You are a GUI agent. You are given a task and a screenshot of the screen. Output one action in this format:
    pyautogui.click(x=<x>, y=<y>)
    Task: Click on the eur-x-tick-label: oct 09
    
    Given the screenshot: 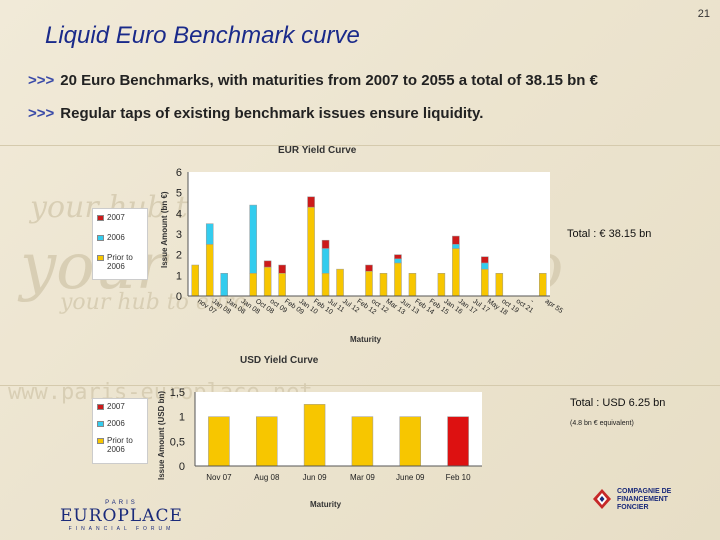 What is the action you would take?
    pyautogui.click(x=278, y=306)
    